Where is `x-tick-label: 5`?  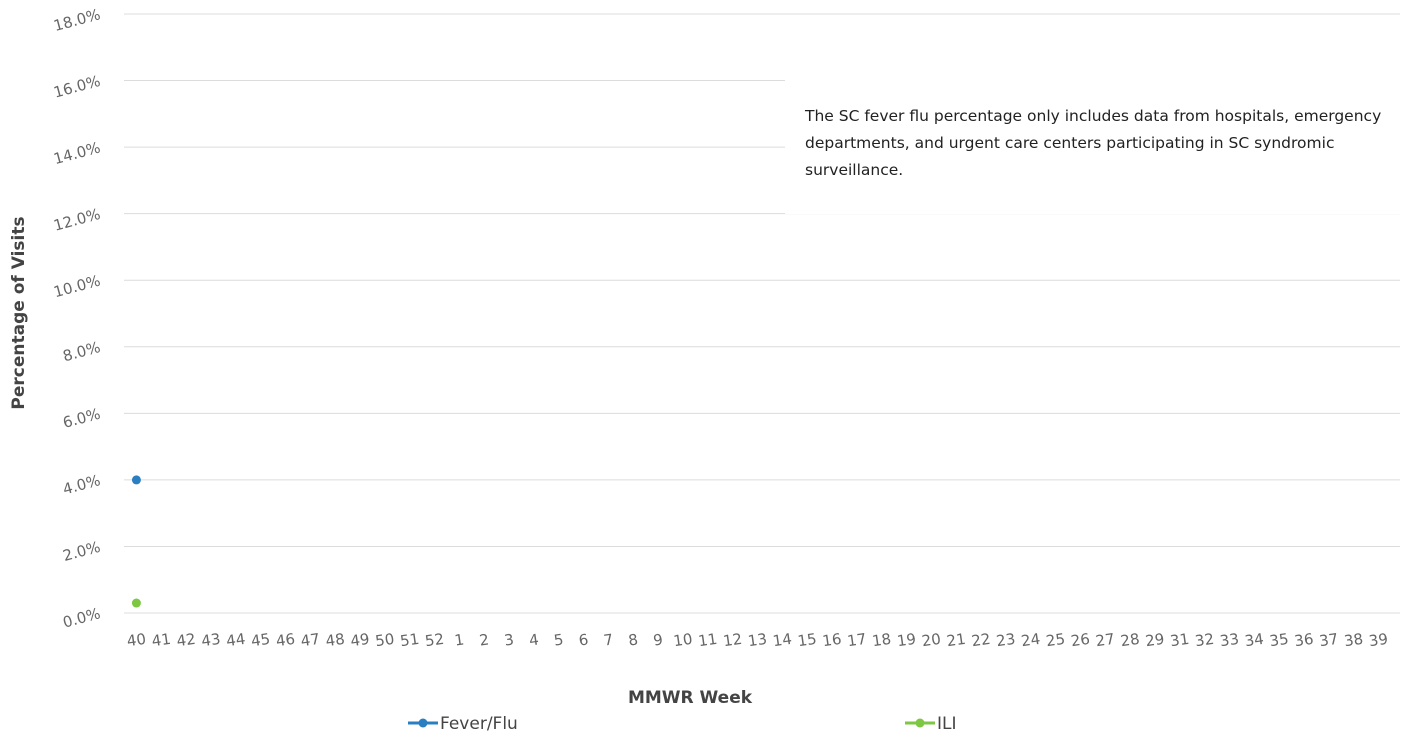 x-tick-label: 5 is located at coordinates (559, 639).